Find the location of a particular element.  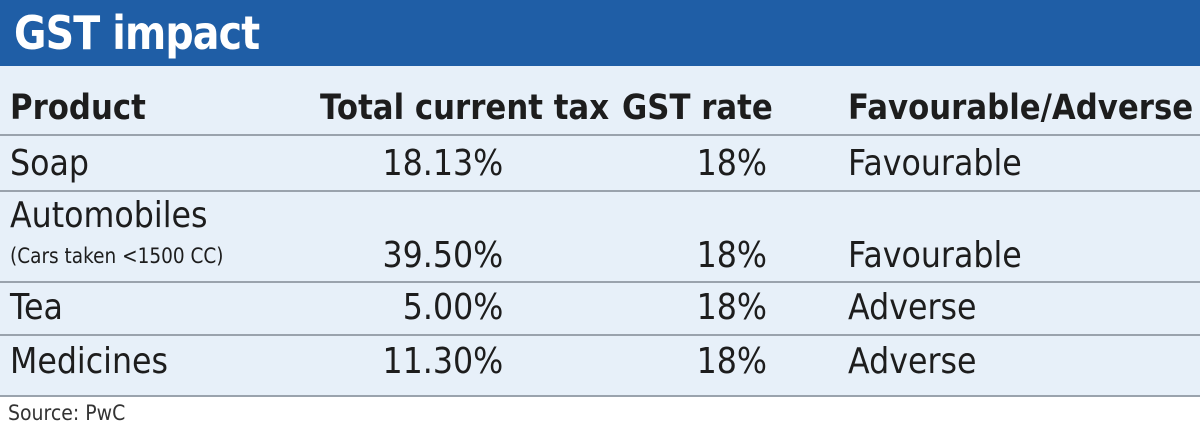

column-header-gst-rate: GST rate is located at coordinates (697, 108).